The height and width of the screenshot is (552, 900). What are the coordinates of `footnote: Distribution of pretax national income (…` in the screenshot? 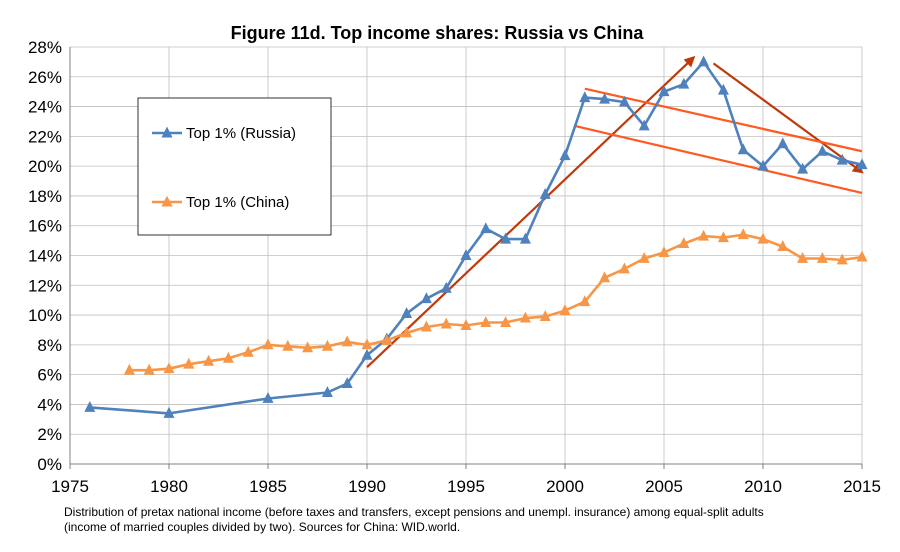 It's located at (474, 520).